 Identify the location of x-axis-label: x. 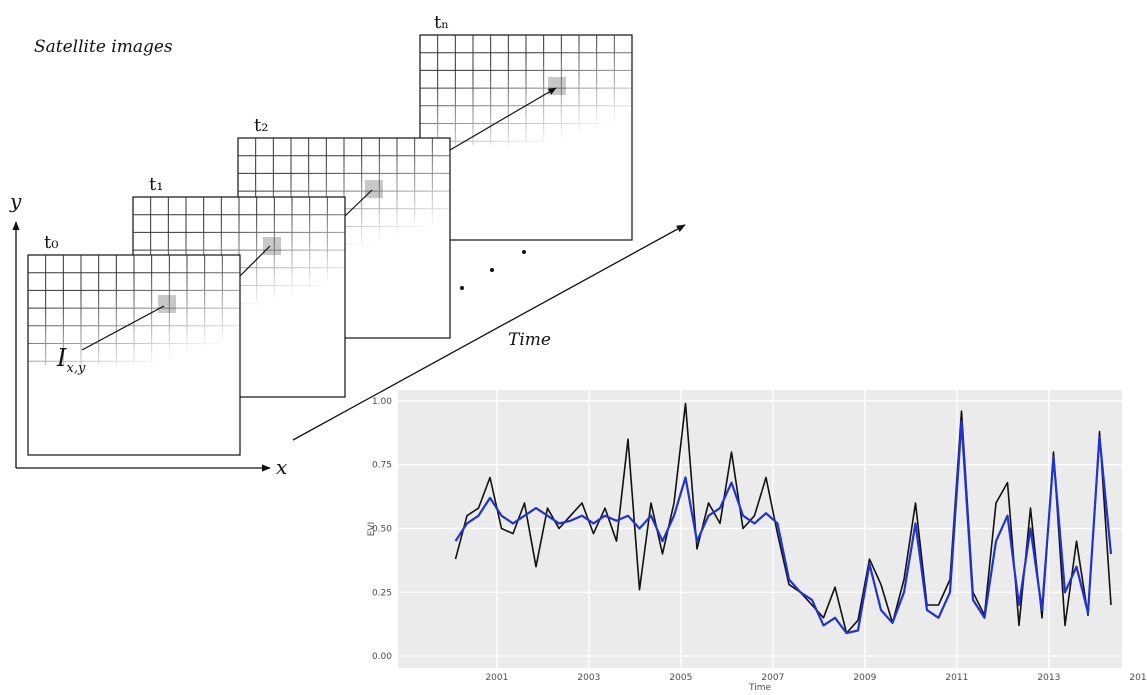
(281, 467).